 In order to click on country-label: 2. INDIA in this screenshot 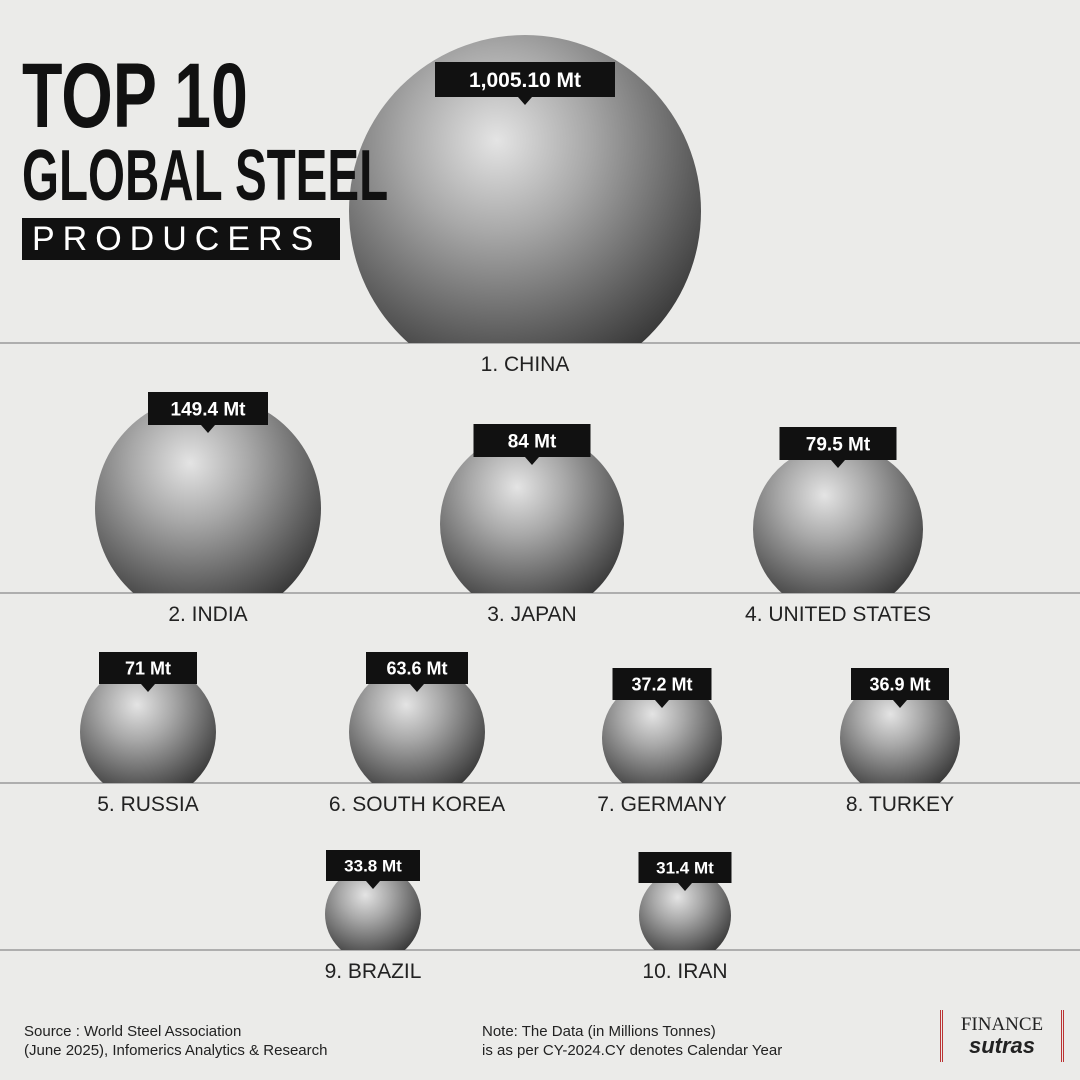, I will do `click(207, 614)`.